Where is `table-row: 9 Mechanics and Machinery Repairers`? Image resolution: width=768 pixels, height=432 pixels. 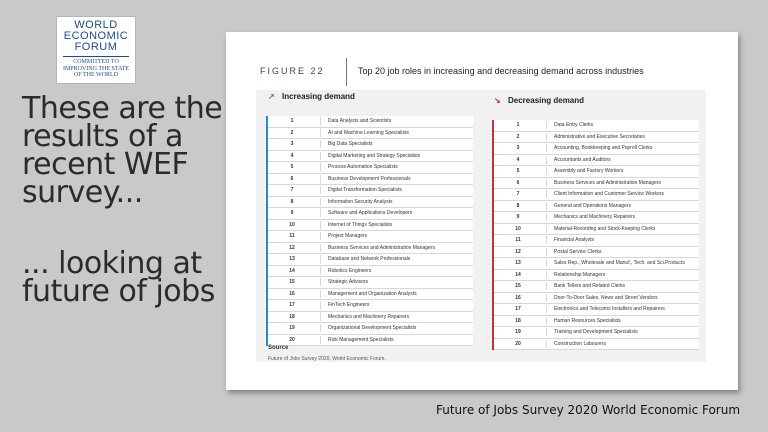
table-row: 9 Mechanics and Machinery Repairers is located at coordinates (596, 218).